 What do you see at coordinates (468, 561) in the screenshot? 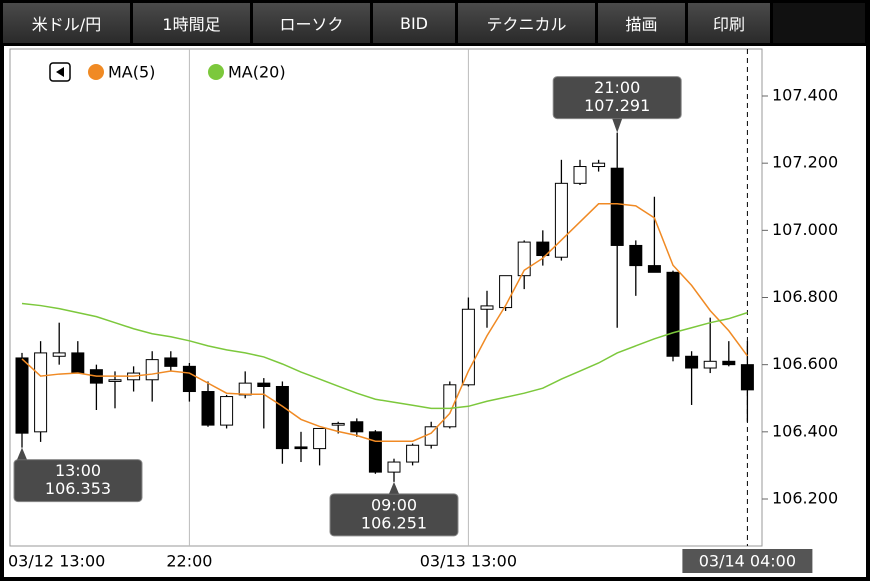
I see `x-tick-label: 03/13 13:00` at bounding box center [468, 561].